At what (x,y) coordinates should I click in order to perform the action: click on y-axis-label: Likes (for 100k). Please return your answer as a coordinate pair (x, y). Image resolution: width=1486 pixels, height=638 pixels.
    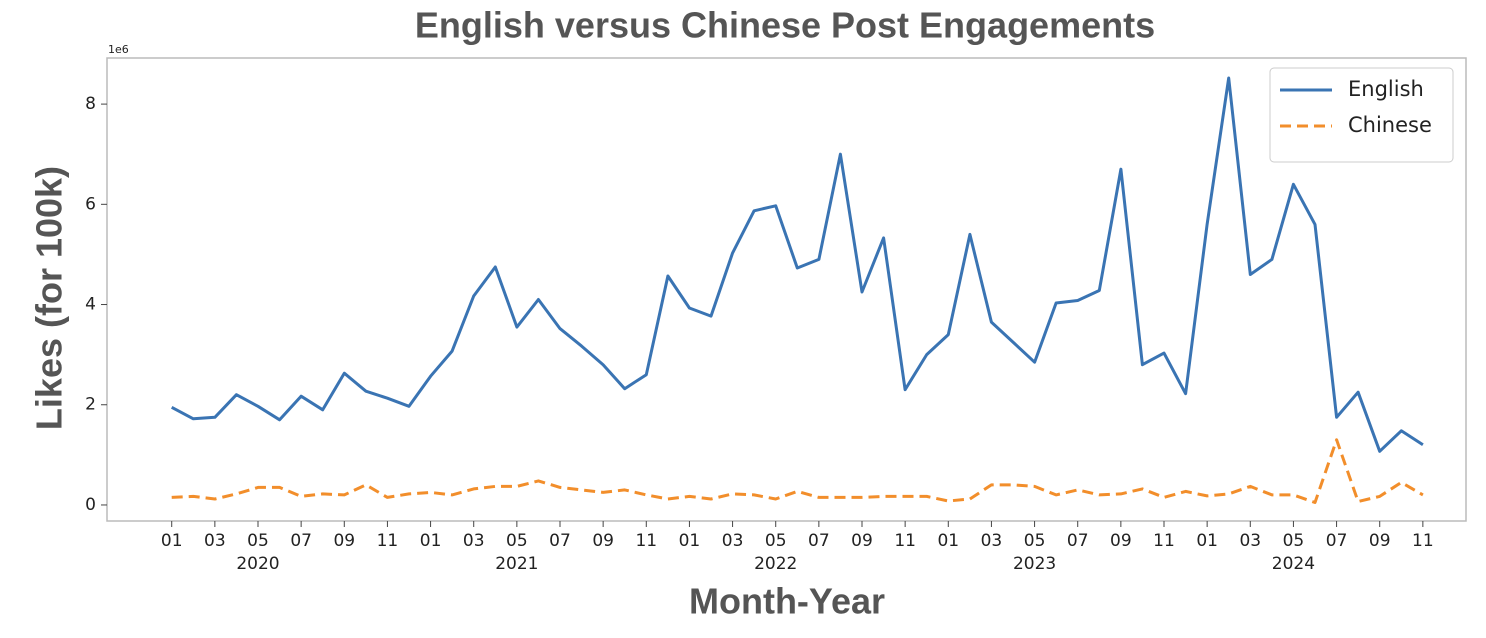
    Looking at the image, I should click on (49, 298).